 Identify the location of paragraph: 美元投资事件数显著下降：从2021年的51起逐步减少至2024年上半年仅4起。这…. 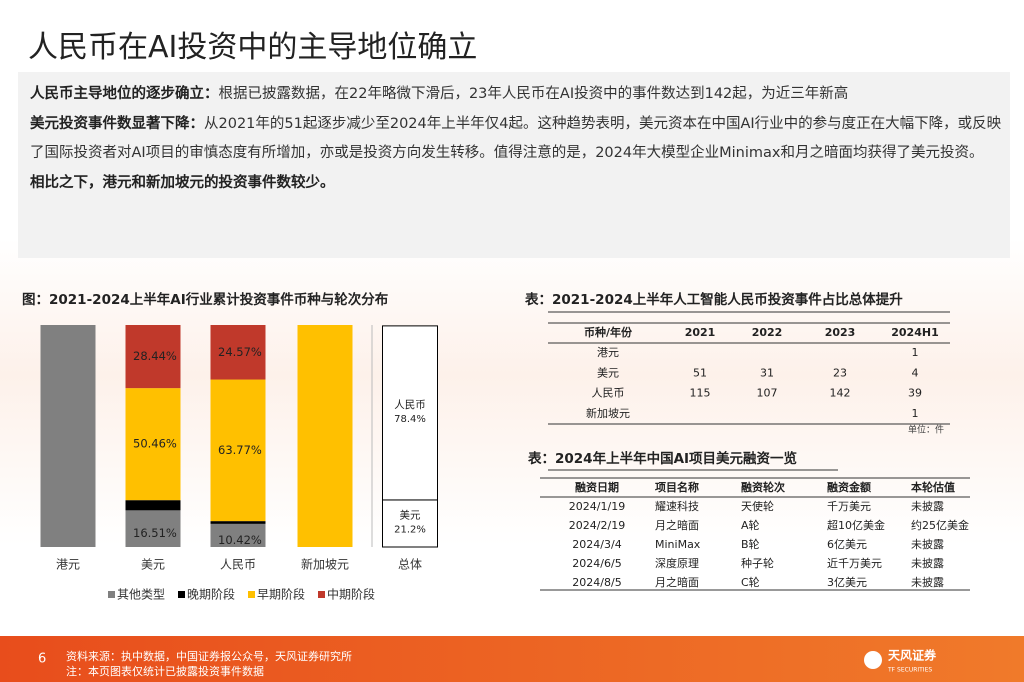
(518, 139).